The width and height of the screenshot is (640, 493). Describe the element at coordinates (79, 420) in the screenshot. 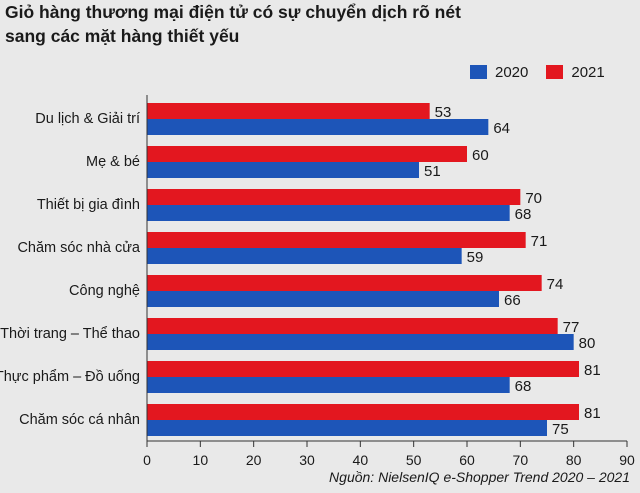

I see `category-label-cat-7: Chăm sóc cá nhân` at that location.